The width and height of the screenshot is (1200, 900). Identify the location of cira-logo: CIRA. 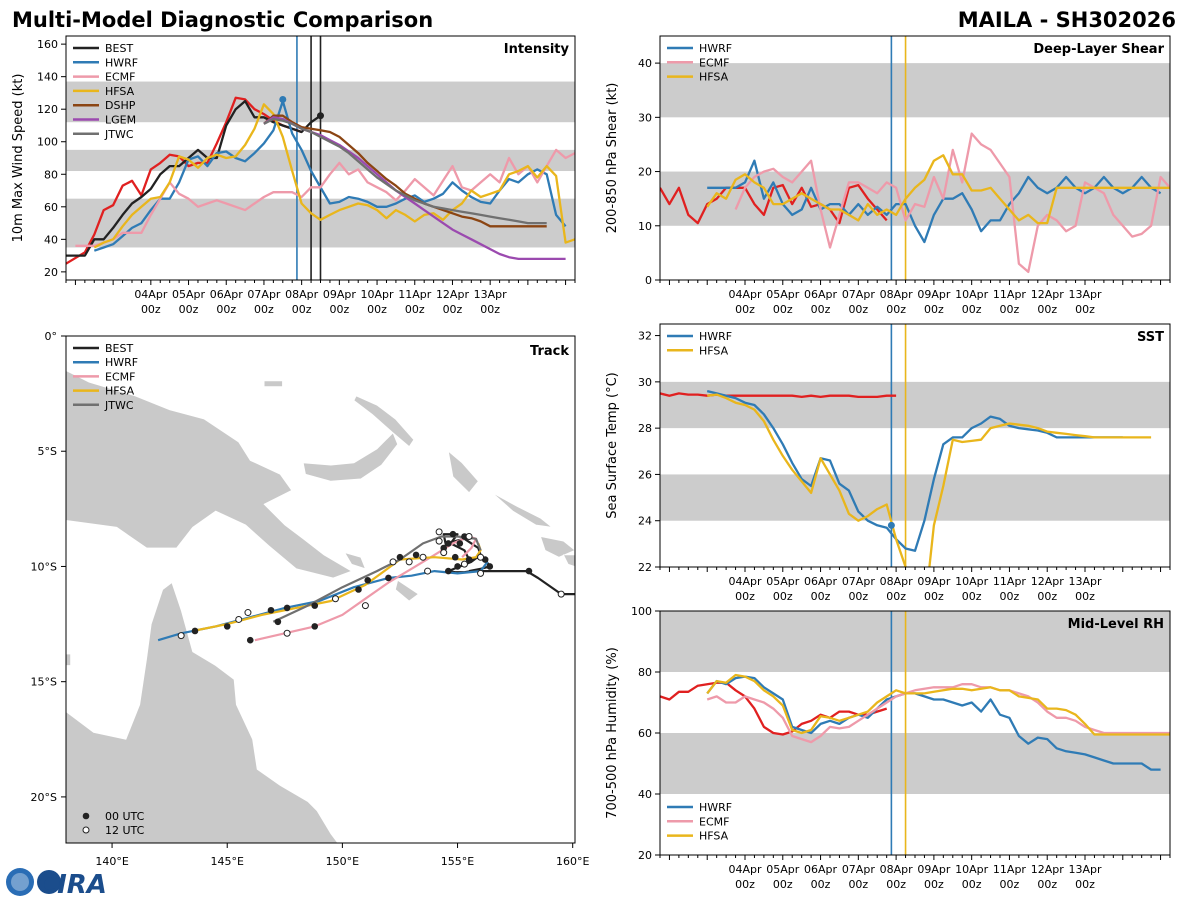
(56, 884).